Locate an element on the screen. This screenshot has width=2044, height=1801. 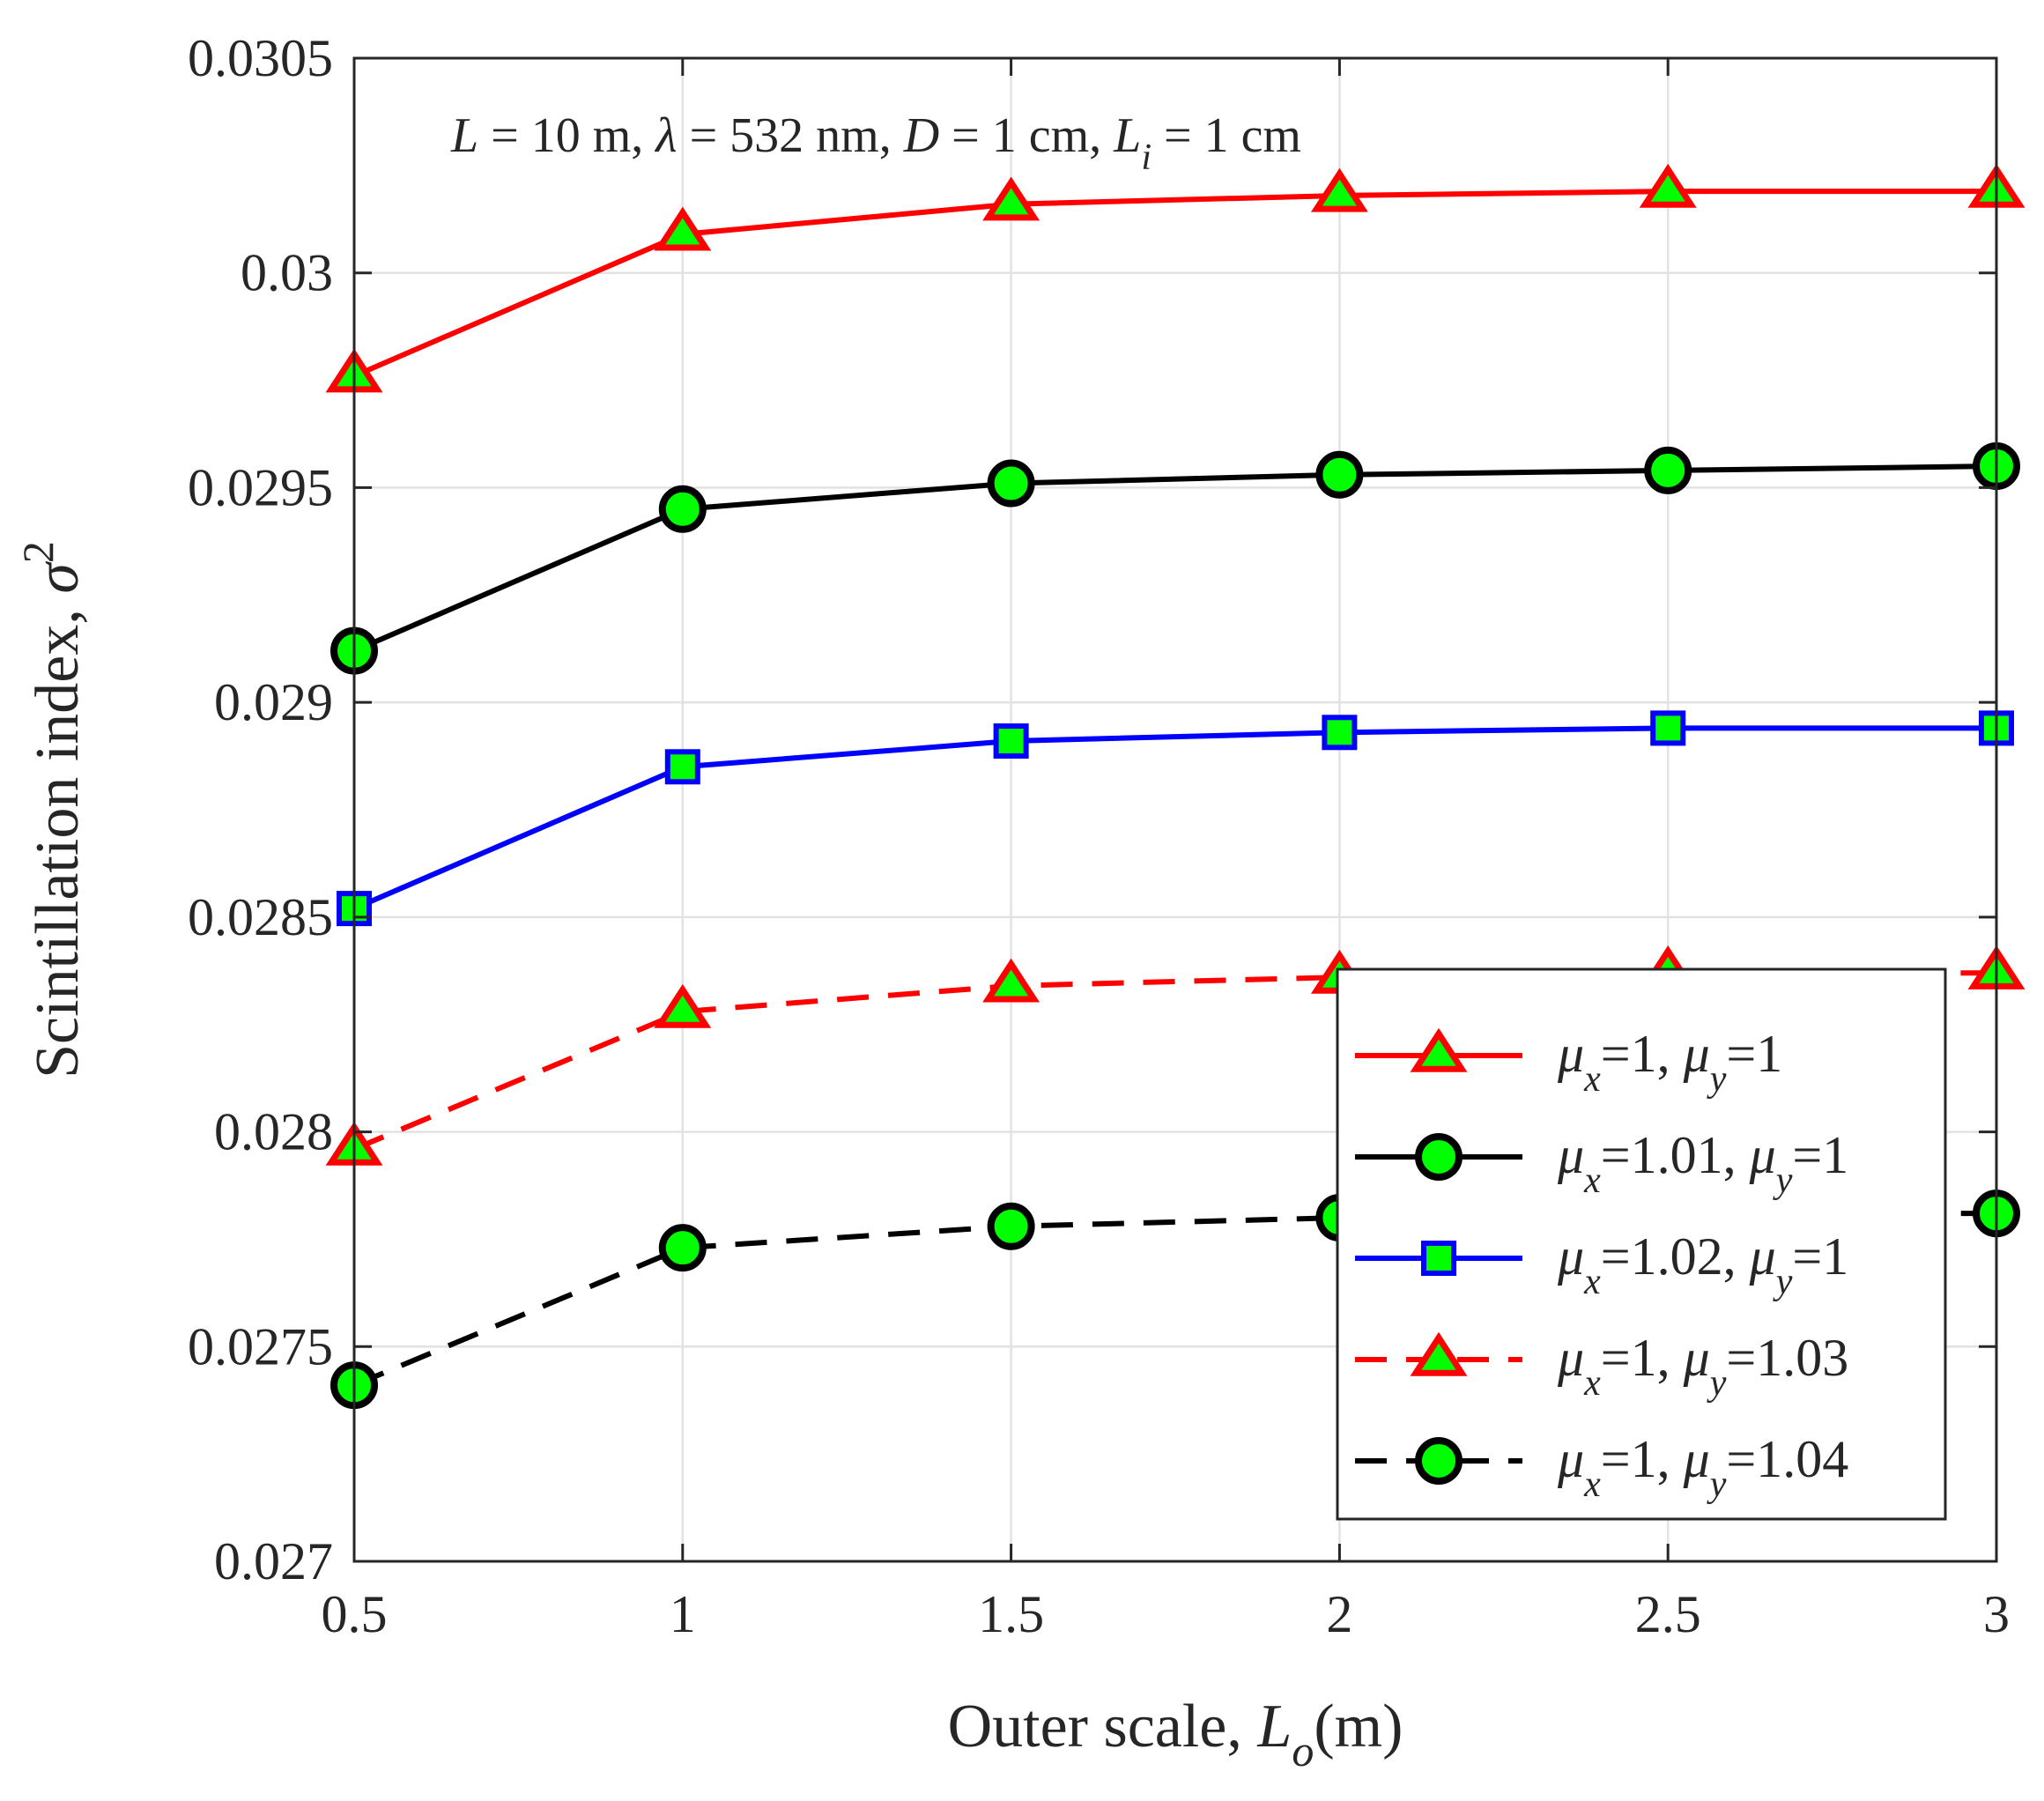
y-axis-title-prefix: Scintillation index, is located at coordinates (58, 836).